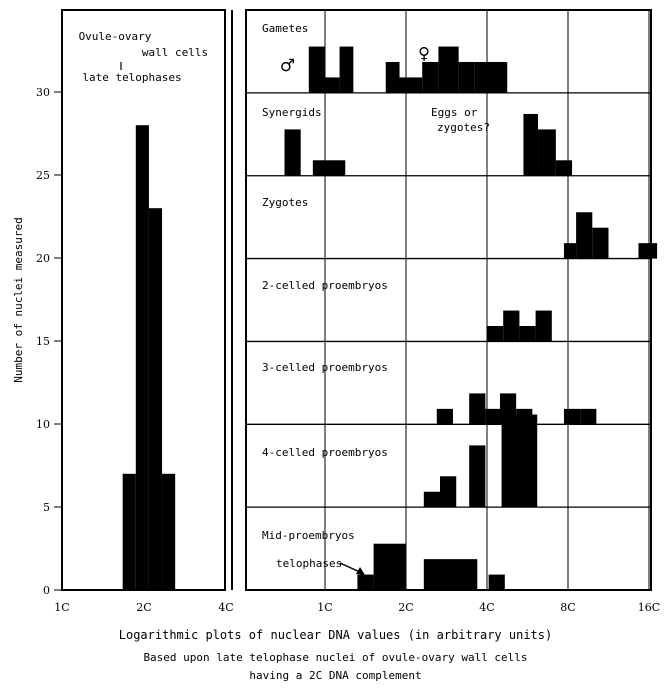  I want to click on telophases-note: telophases, so click(309, 563).